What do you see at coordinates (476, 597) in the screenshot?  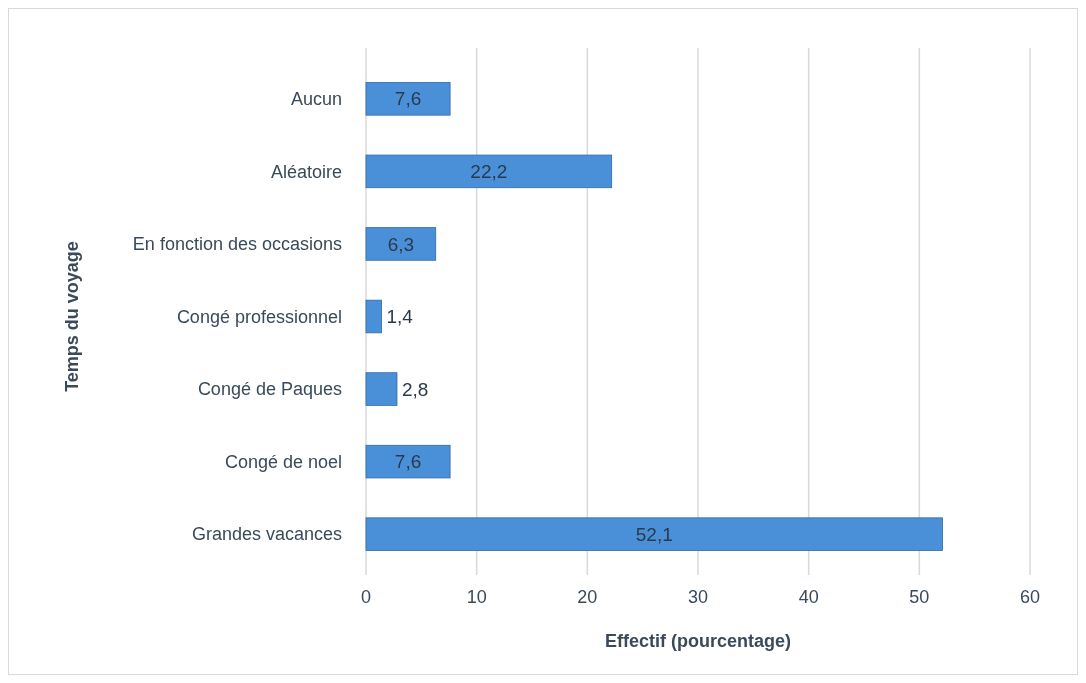 I see `x-tick-label: 10` at bounding box center [476, 597].